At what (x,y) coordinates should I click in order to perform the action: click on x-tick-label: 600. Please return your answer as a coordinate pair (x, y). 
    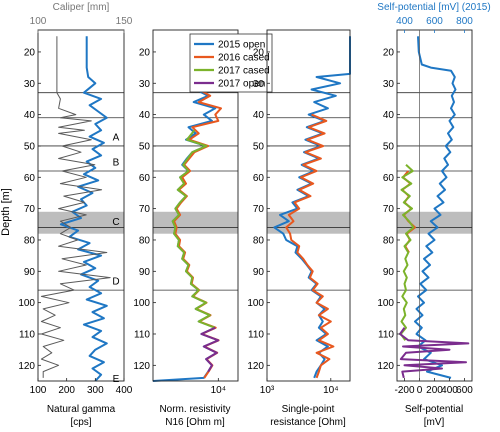
    Looking at the image, I should click on (464, 390).